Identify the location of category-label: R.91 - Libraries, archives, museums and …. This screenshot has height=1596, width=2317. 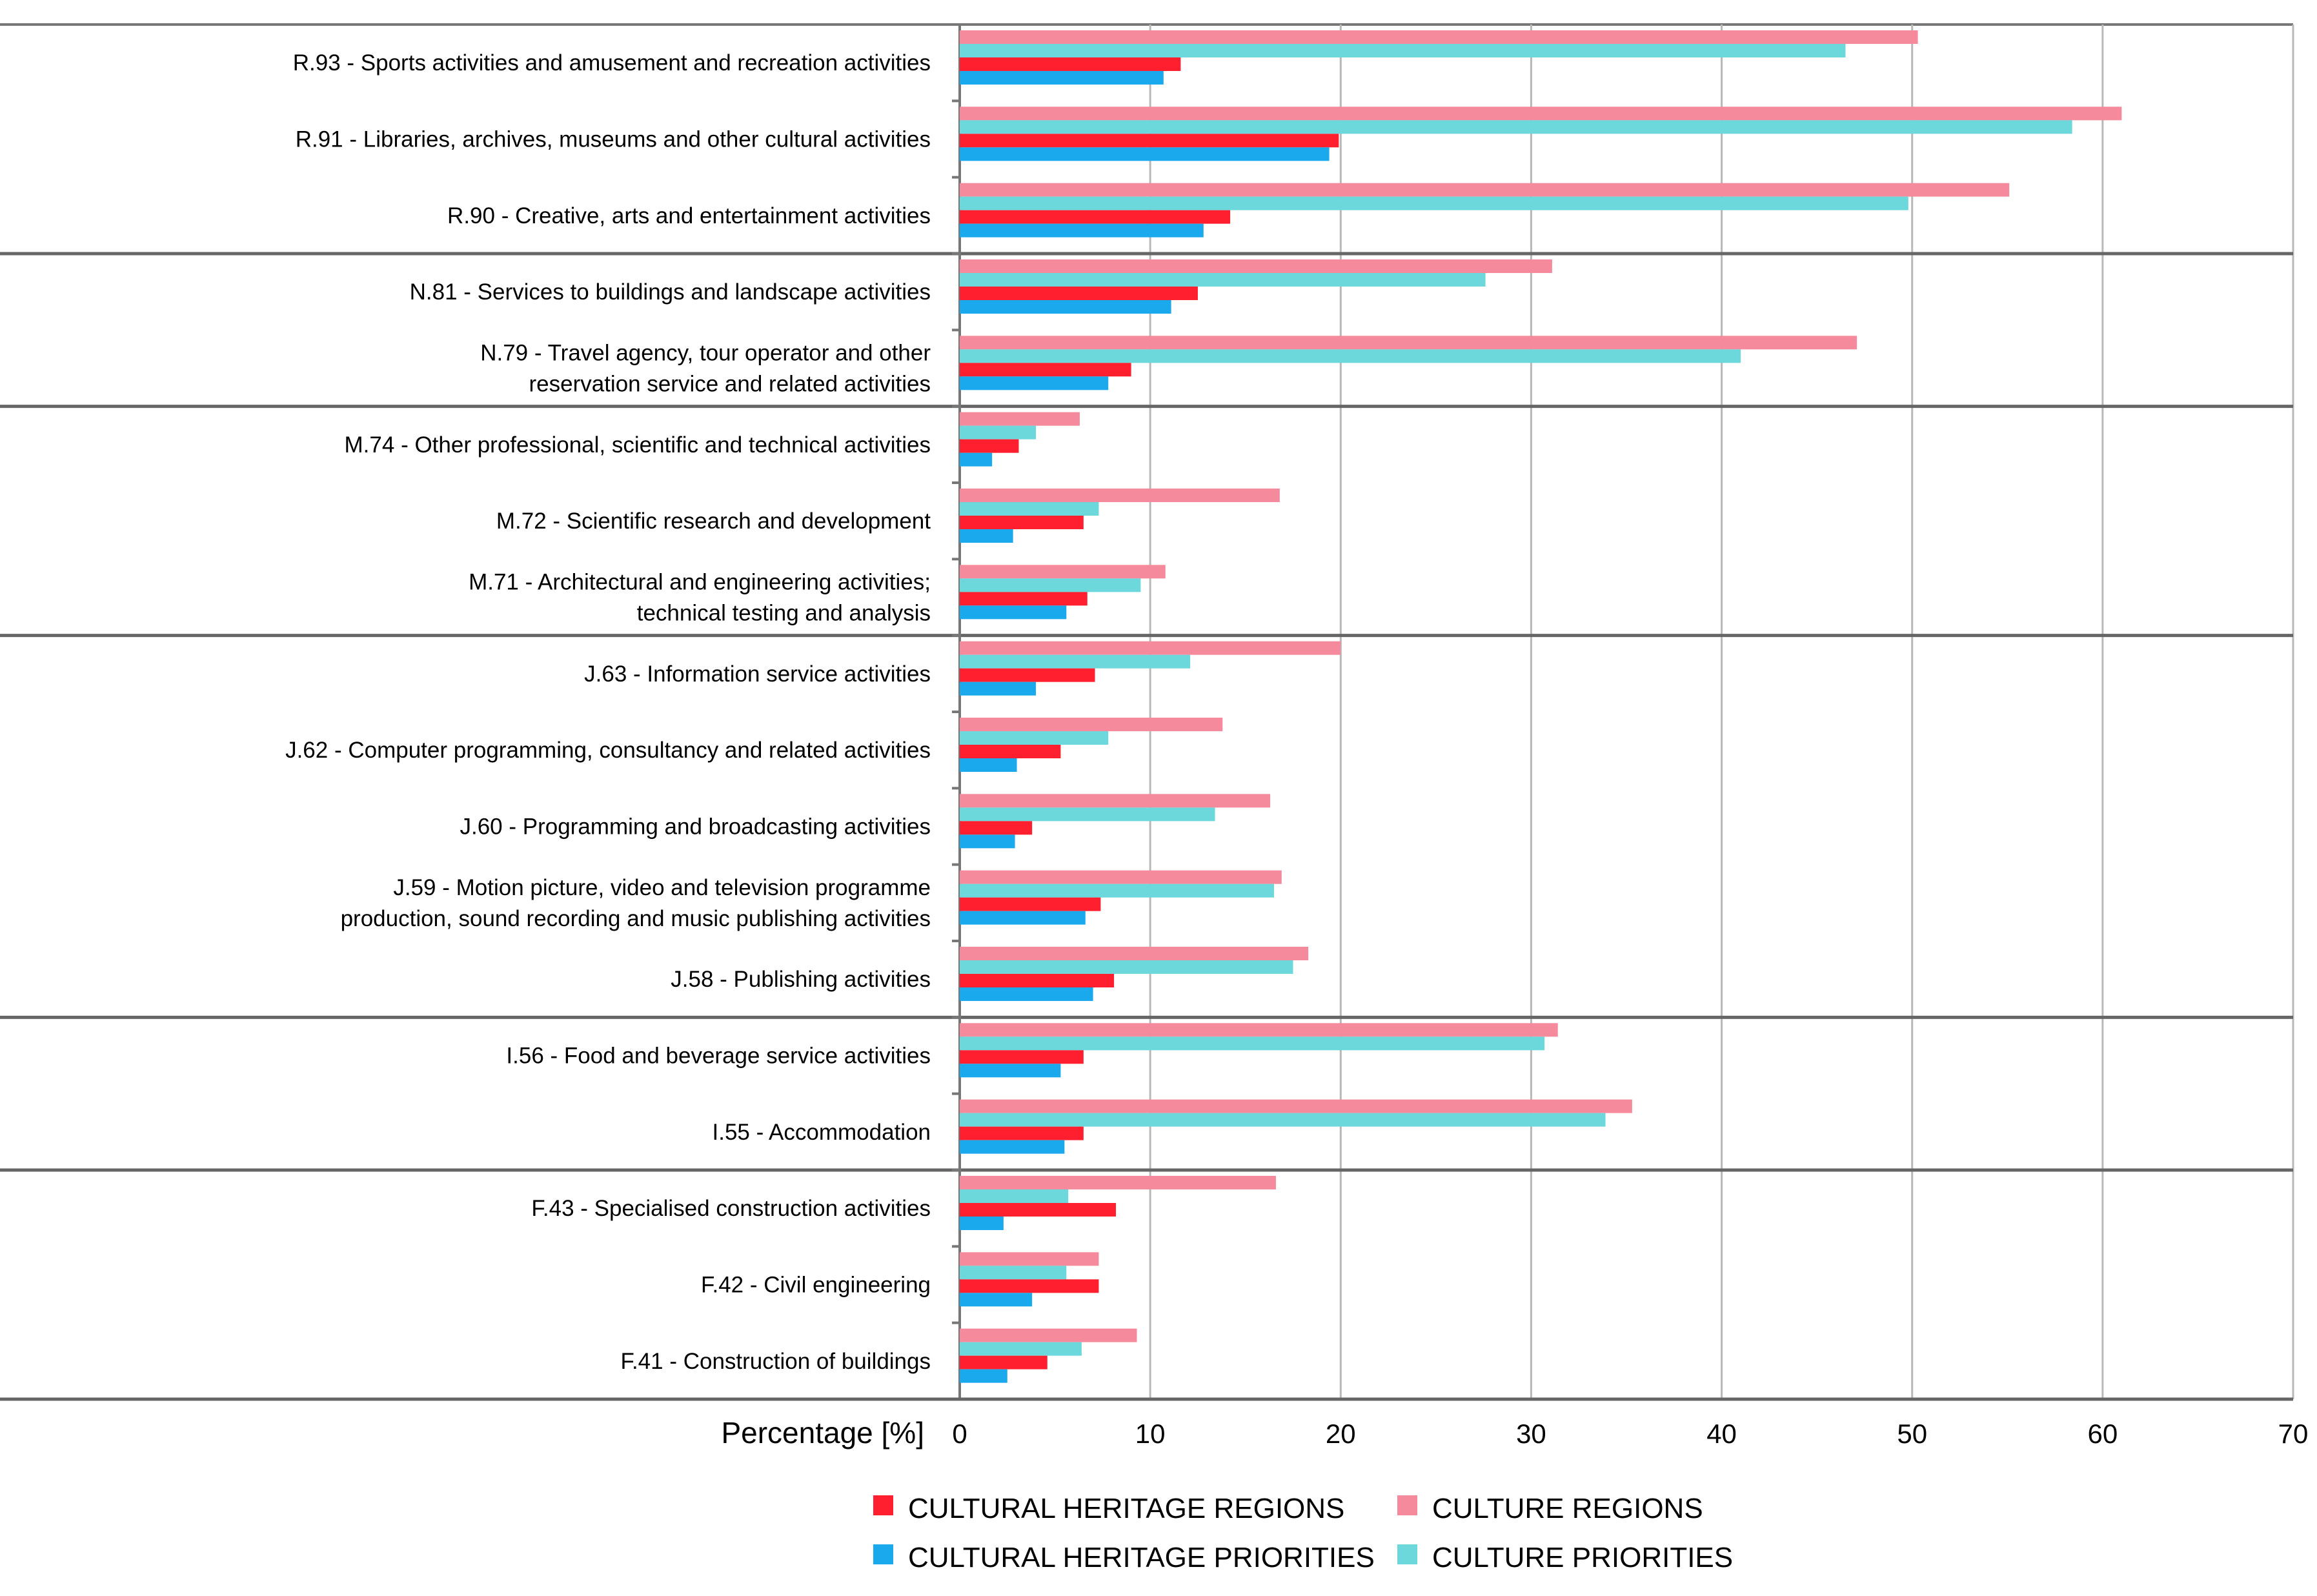
(613, 139).